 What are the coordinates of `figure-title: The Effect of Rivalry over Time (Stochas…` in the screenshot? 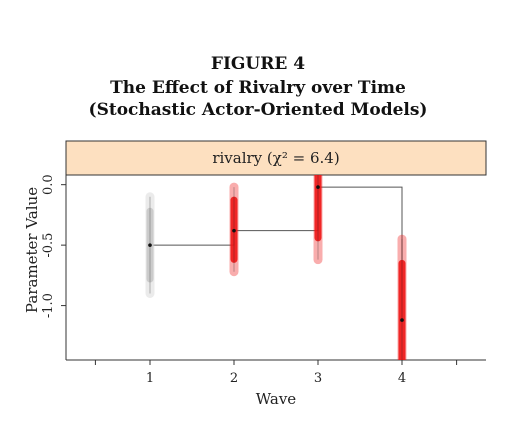 It's located at (258, 99).